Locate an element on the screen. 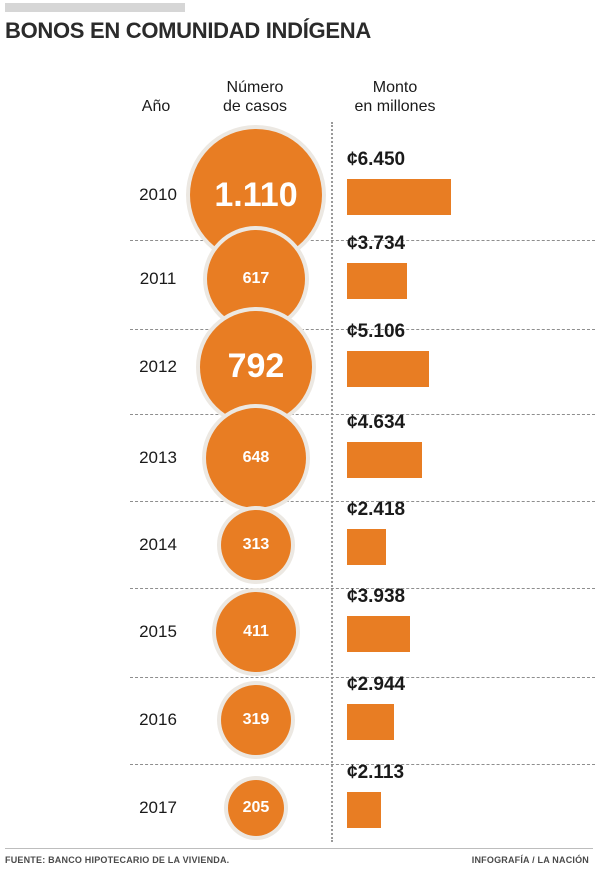  column-header-cases-line2: de casos is located at coordinates (255, 106).